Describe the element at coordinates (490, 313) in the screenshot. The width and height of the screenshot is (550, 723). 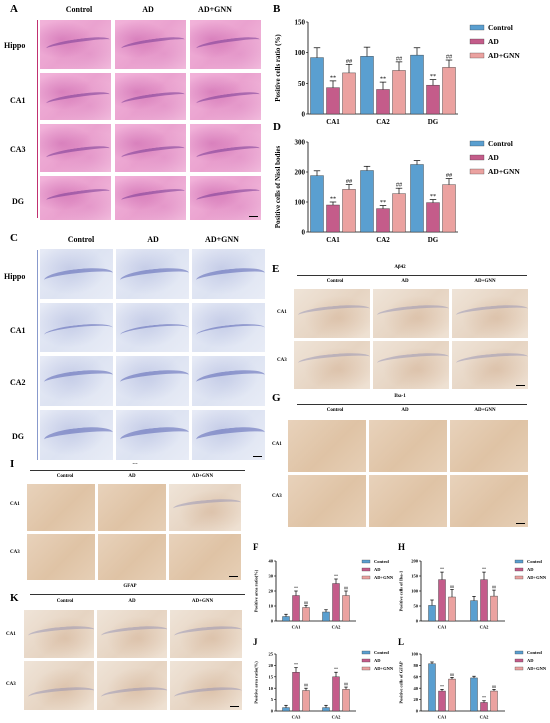
I see `abeta-image-ca1-gnn` at that location.